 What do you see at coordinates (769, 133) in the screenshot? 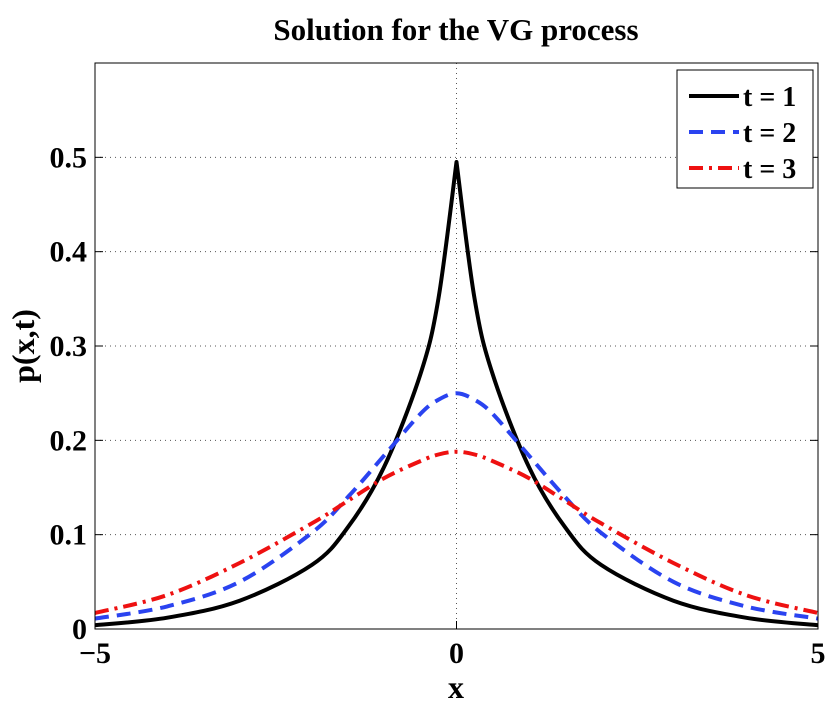
I see `legend-label-t2: t = 2` at bounding box center [769, 133].